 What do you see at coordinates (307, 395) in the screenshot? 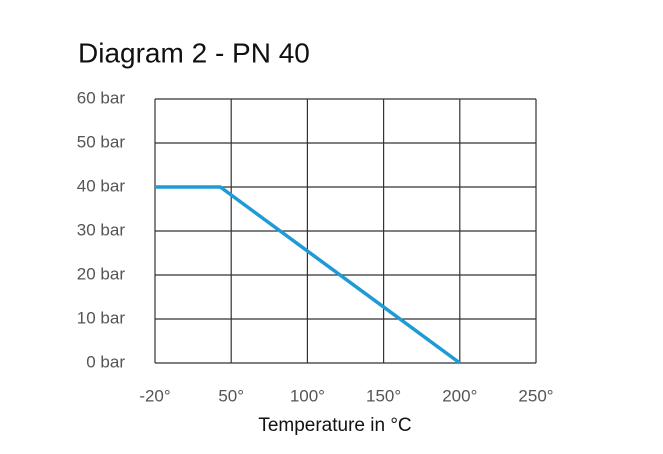
I see `x-tick-label: 100°` at bounding box center [307, 395].